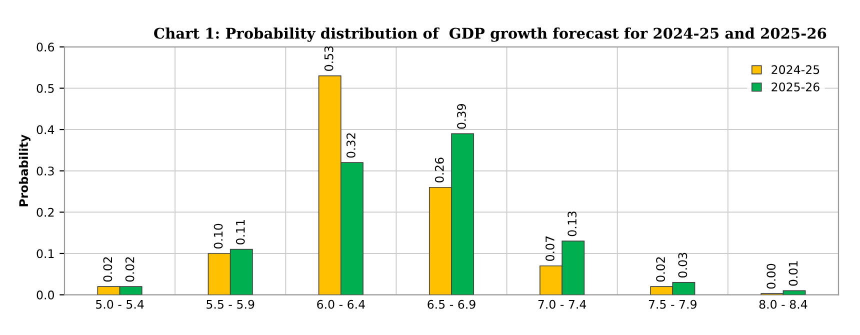  What do you see at coordinates (45, 212) in the screenshot?
I see `y-tick-label: 0.2` at bounding box center [45, 212].